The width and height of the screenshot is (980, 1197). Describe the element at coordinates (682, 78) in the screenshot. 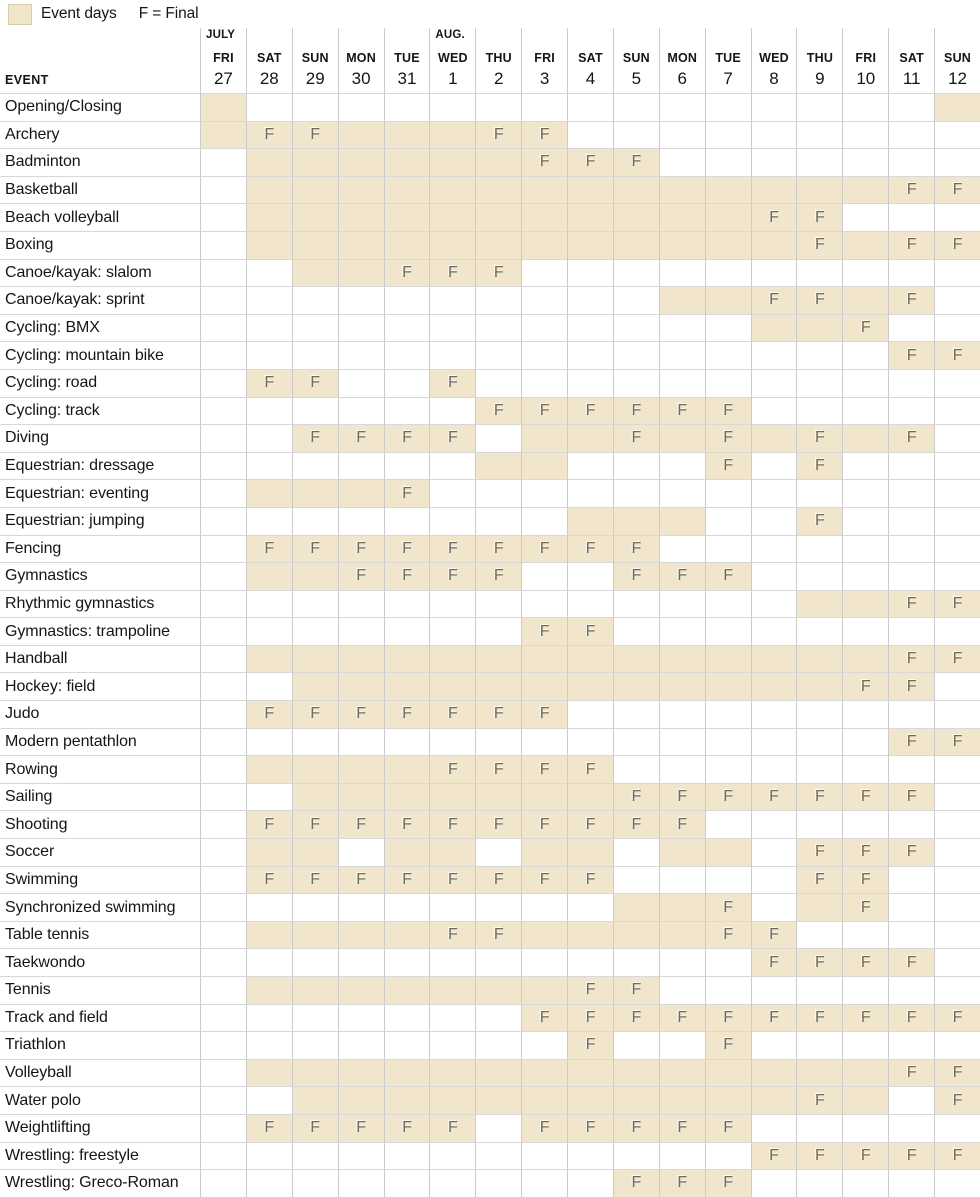

I see `day-number: 6` at that location.